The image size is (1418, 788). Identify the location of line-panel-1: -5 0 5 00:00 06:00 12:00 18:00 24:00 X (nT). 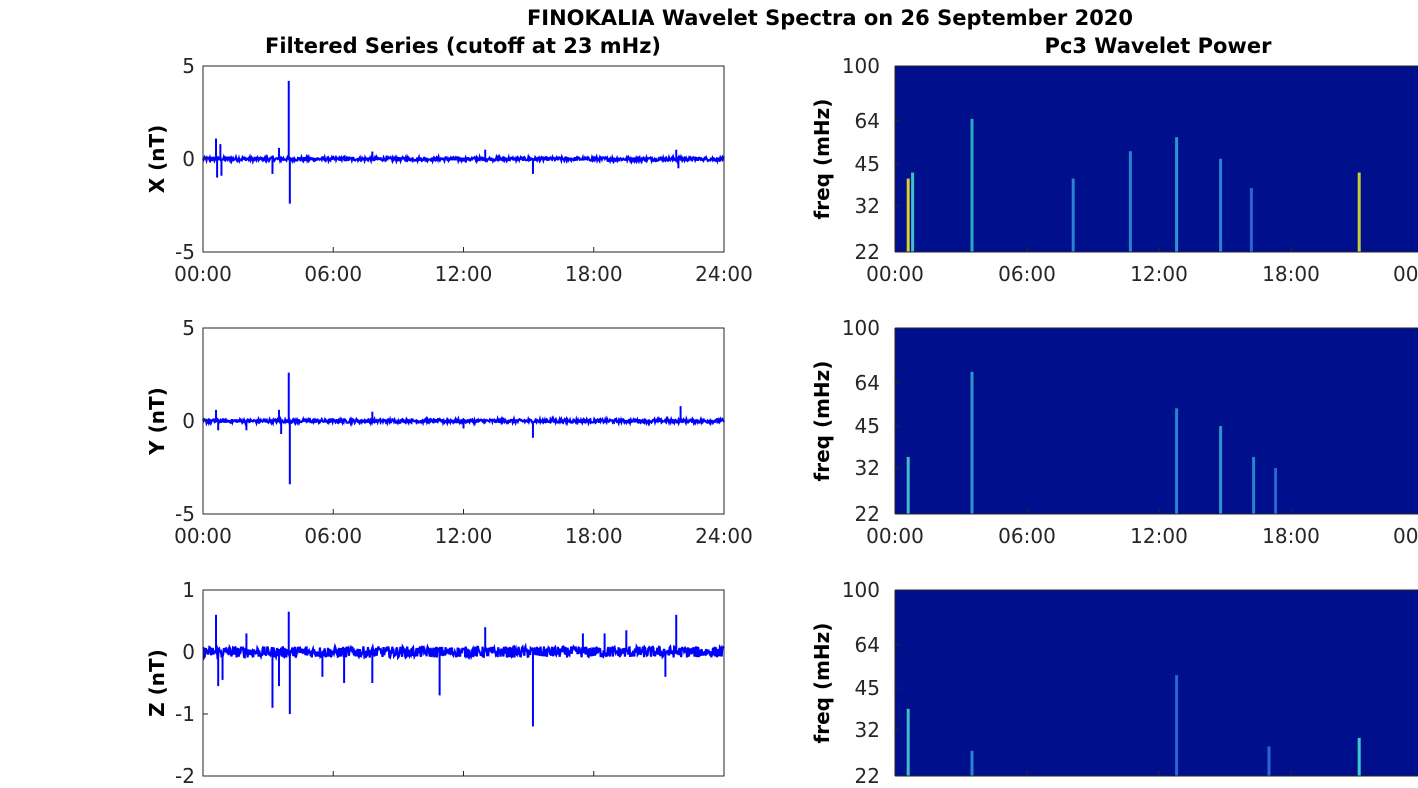
(449, 170).